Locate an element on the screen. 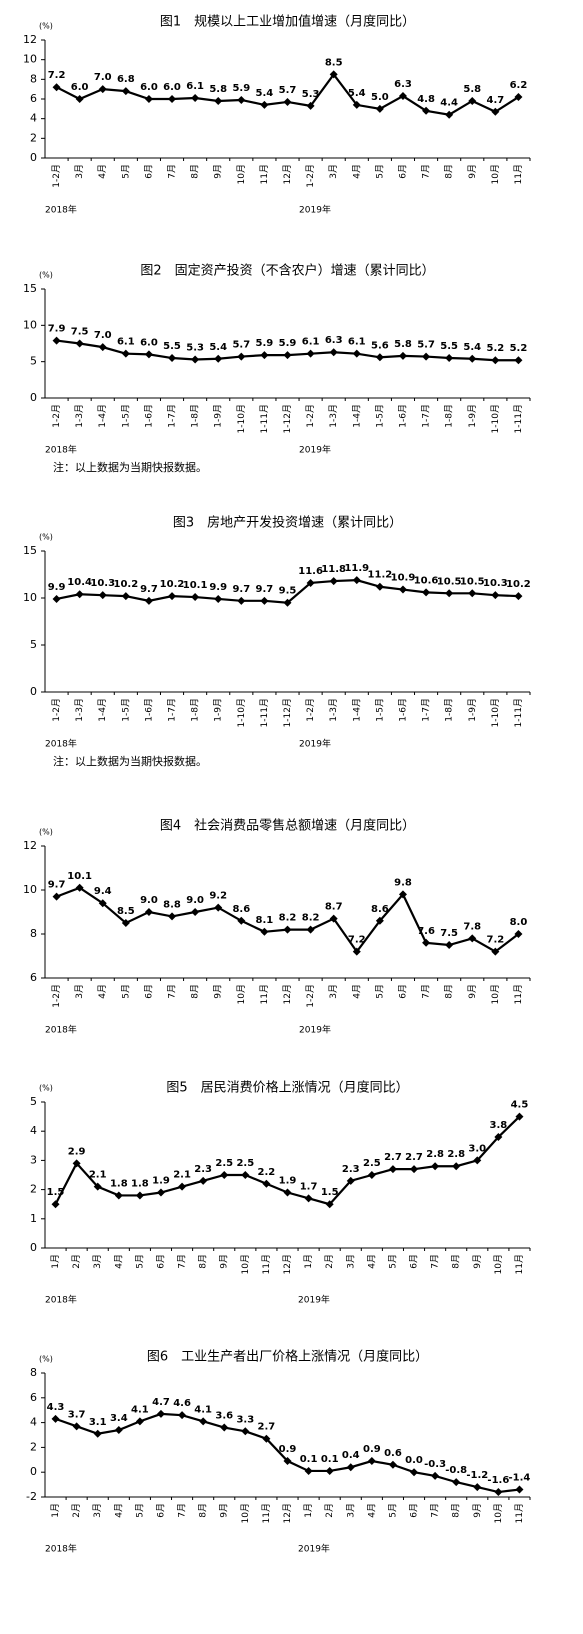 Image resolution: width=583 pixels, height=1634 pixels. x-tick-label: 10月 is located at coordinates (241, 994).